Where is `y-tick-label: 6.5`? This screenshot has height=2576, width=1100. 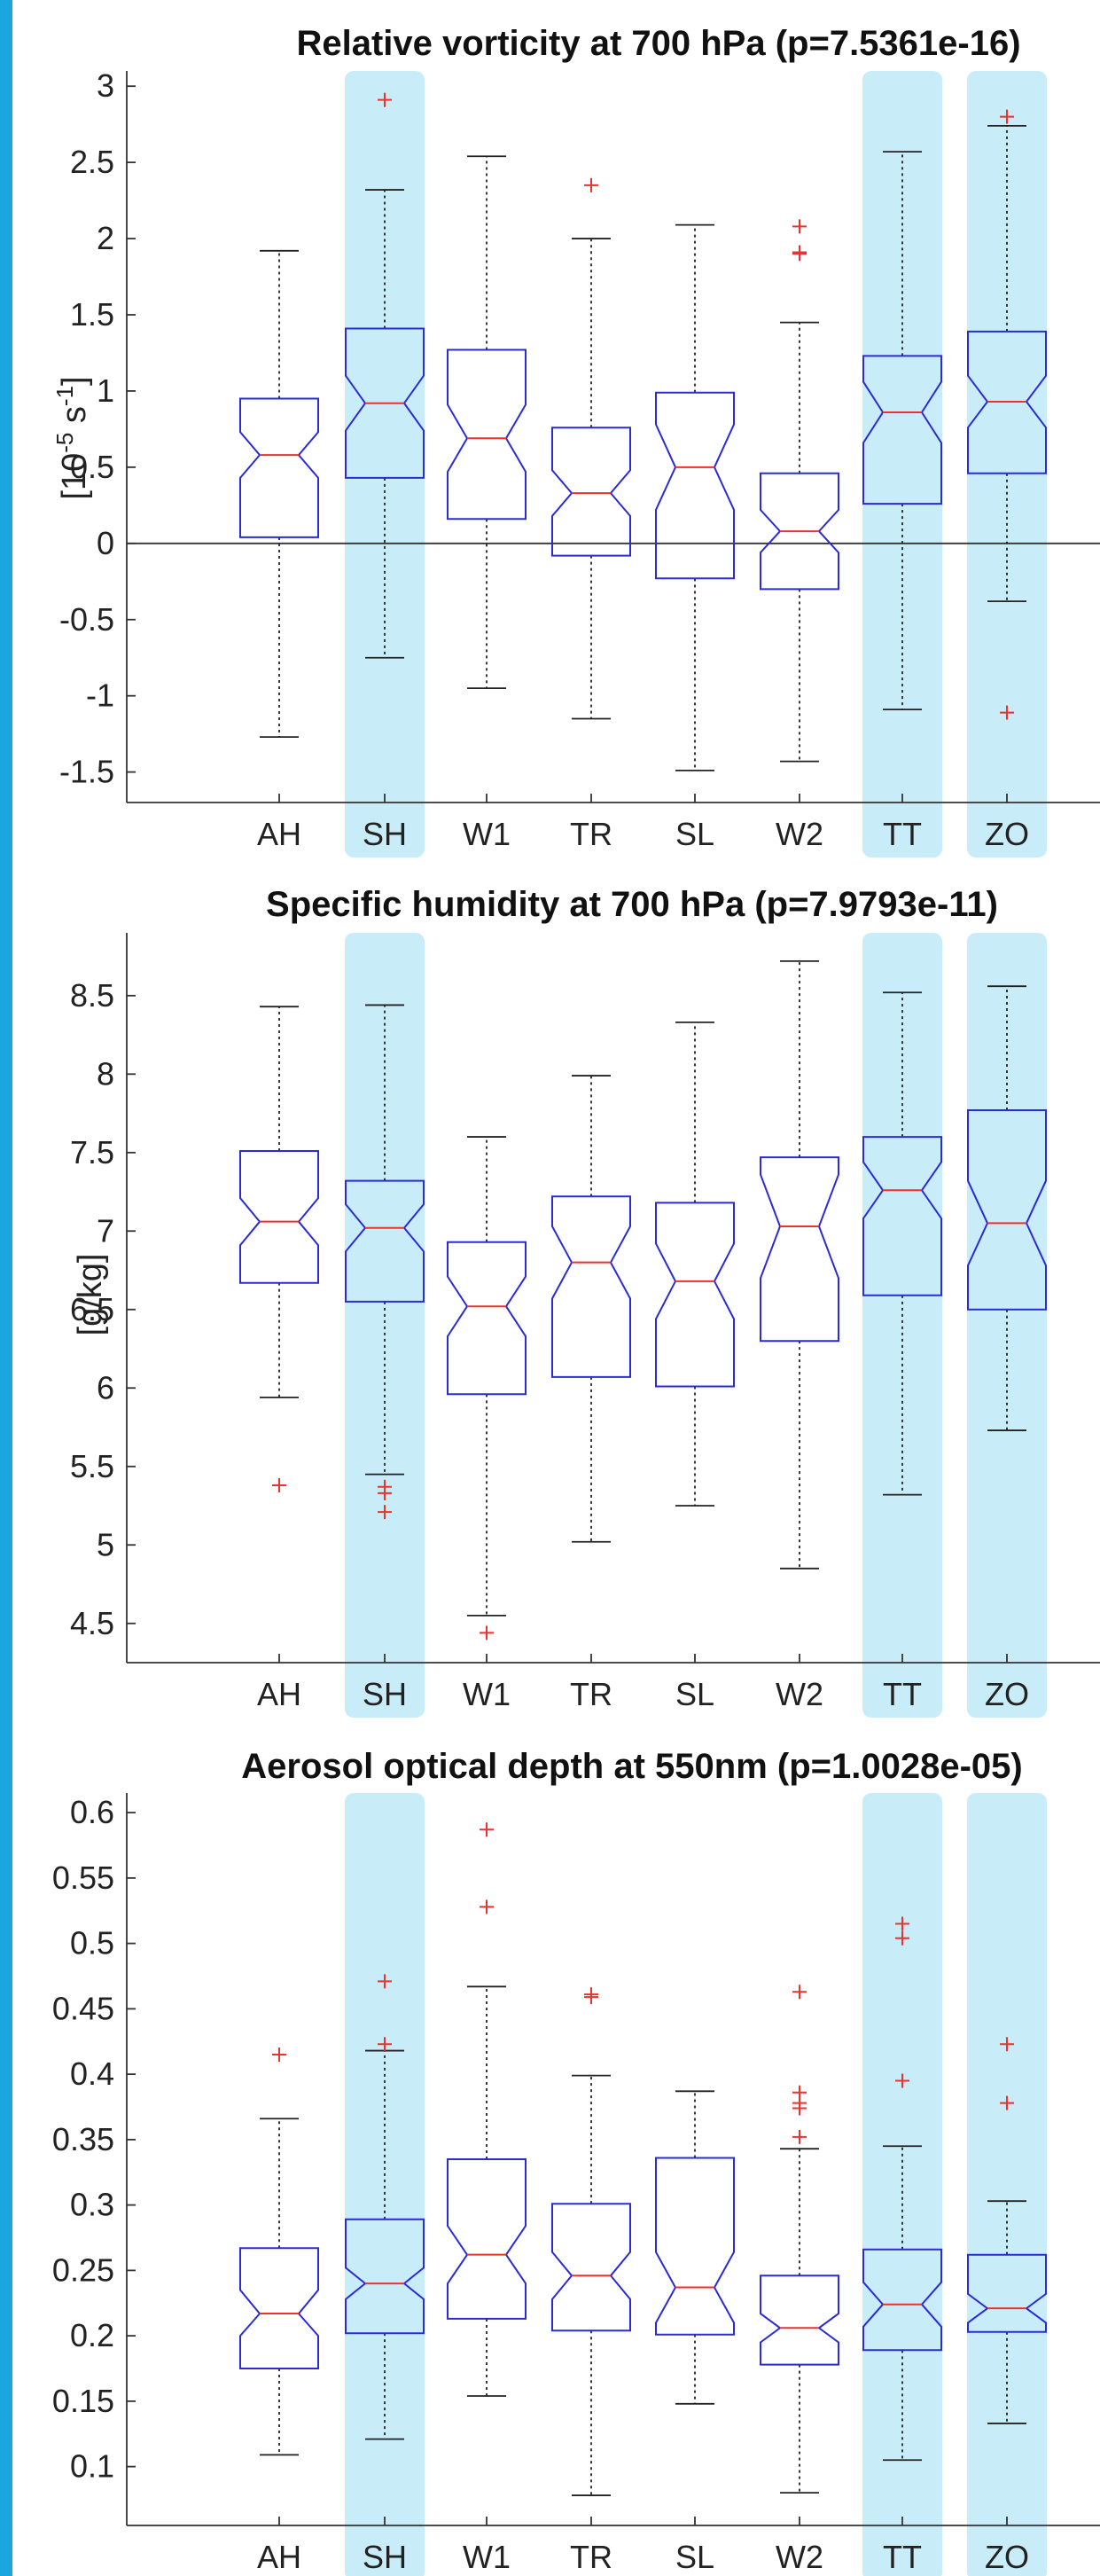
y-tick-label: 6.5 is located at coordinates (92, 1309).